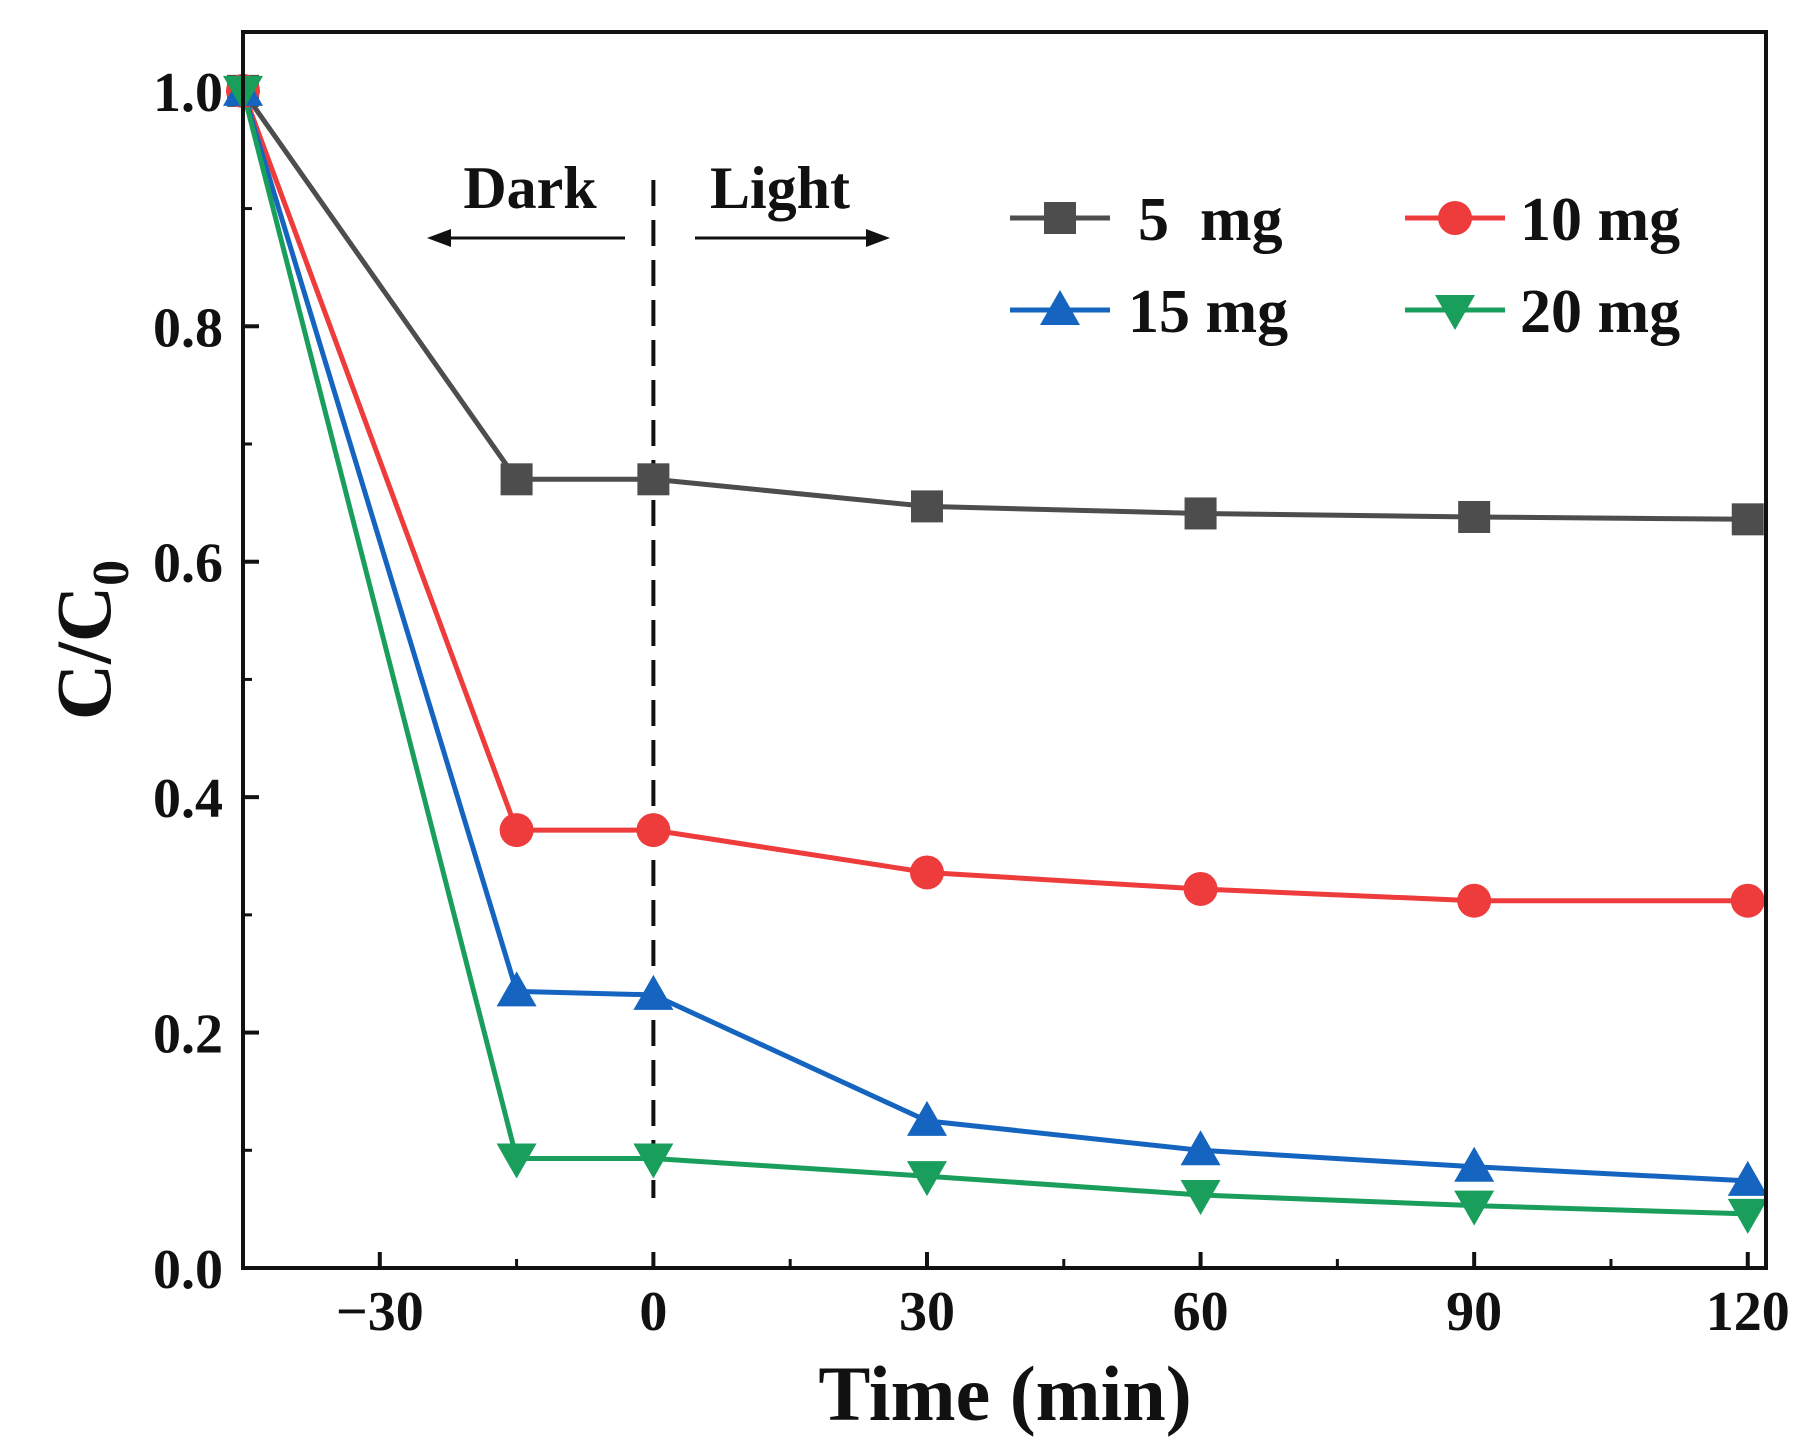 This screenshot has height=1452, width=1814. I want to click on x-tick-label: 90, so click(1474, 1312).